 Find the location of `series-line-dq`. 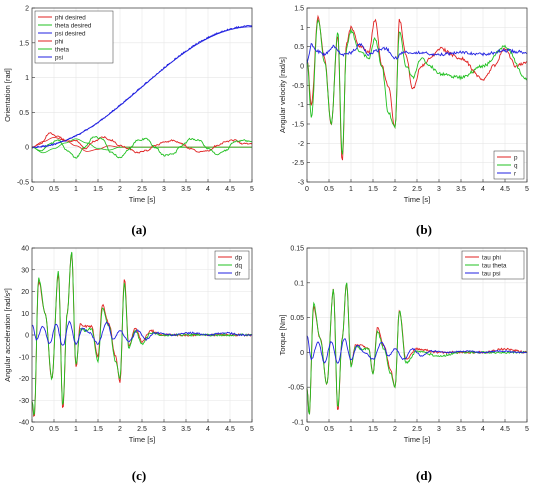

series-line-dq is located at coordinates (142, 333).